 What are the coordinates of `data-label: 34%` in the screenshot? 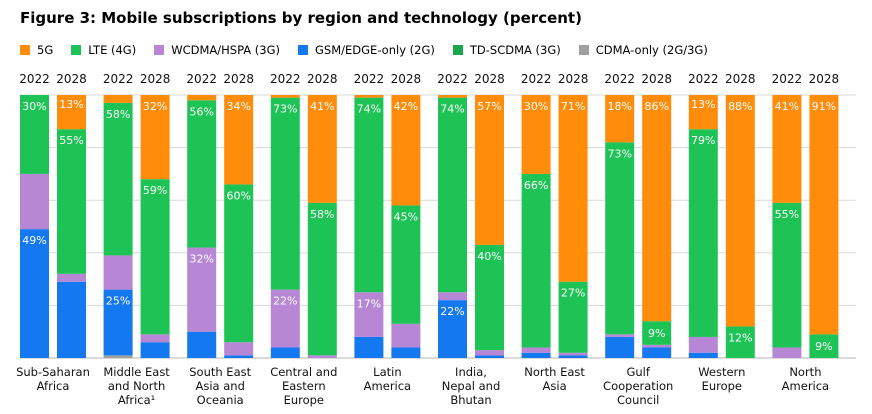 It's located at (238, 106).